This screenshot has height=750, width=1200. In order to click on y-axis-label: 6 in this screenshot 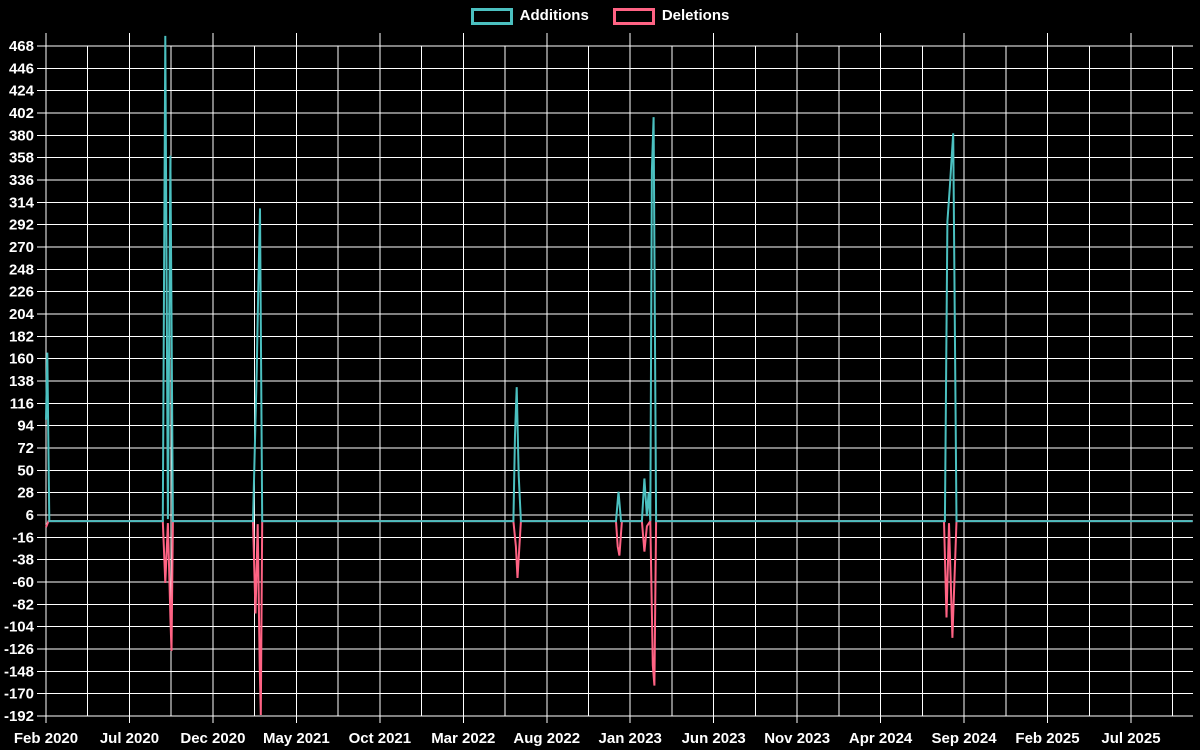, I will do `click(30, 515)`.